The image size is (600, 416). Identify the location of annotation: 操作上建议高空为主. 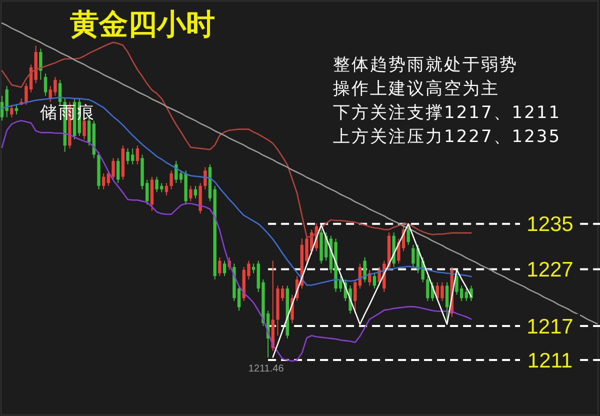
(416, 89).